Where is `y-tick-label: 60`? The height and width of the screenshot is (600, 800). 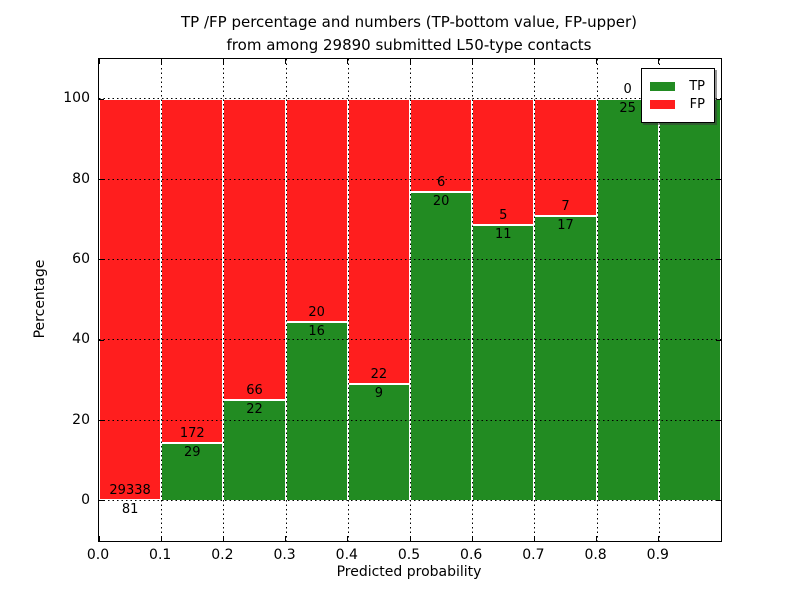
y-tick-label: 60 is located at coordinates (81, 258).